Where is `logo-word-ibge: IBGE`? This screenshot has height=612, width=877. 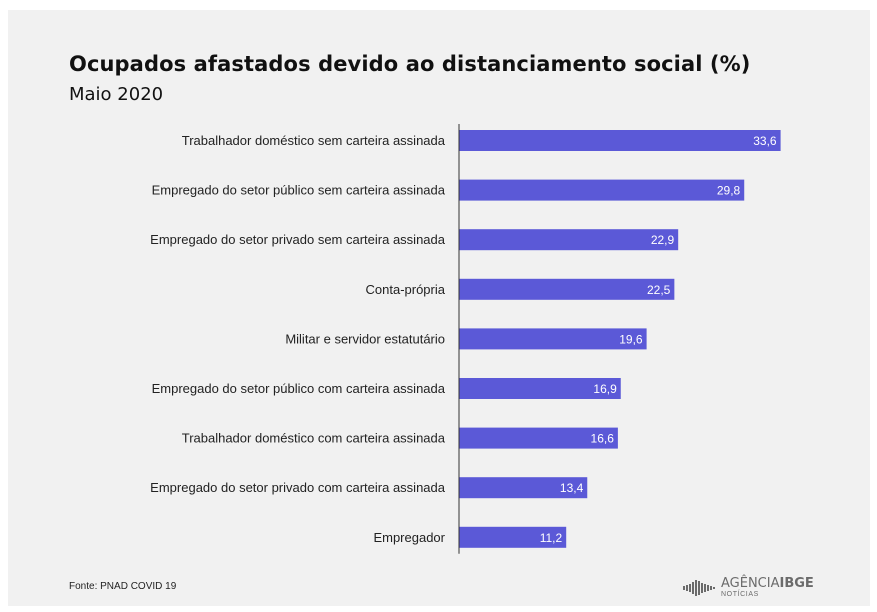 logo-word-ibge: IBGE is located at coordinates (796, 583).